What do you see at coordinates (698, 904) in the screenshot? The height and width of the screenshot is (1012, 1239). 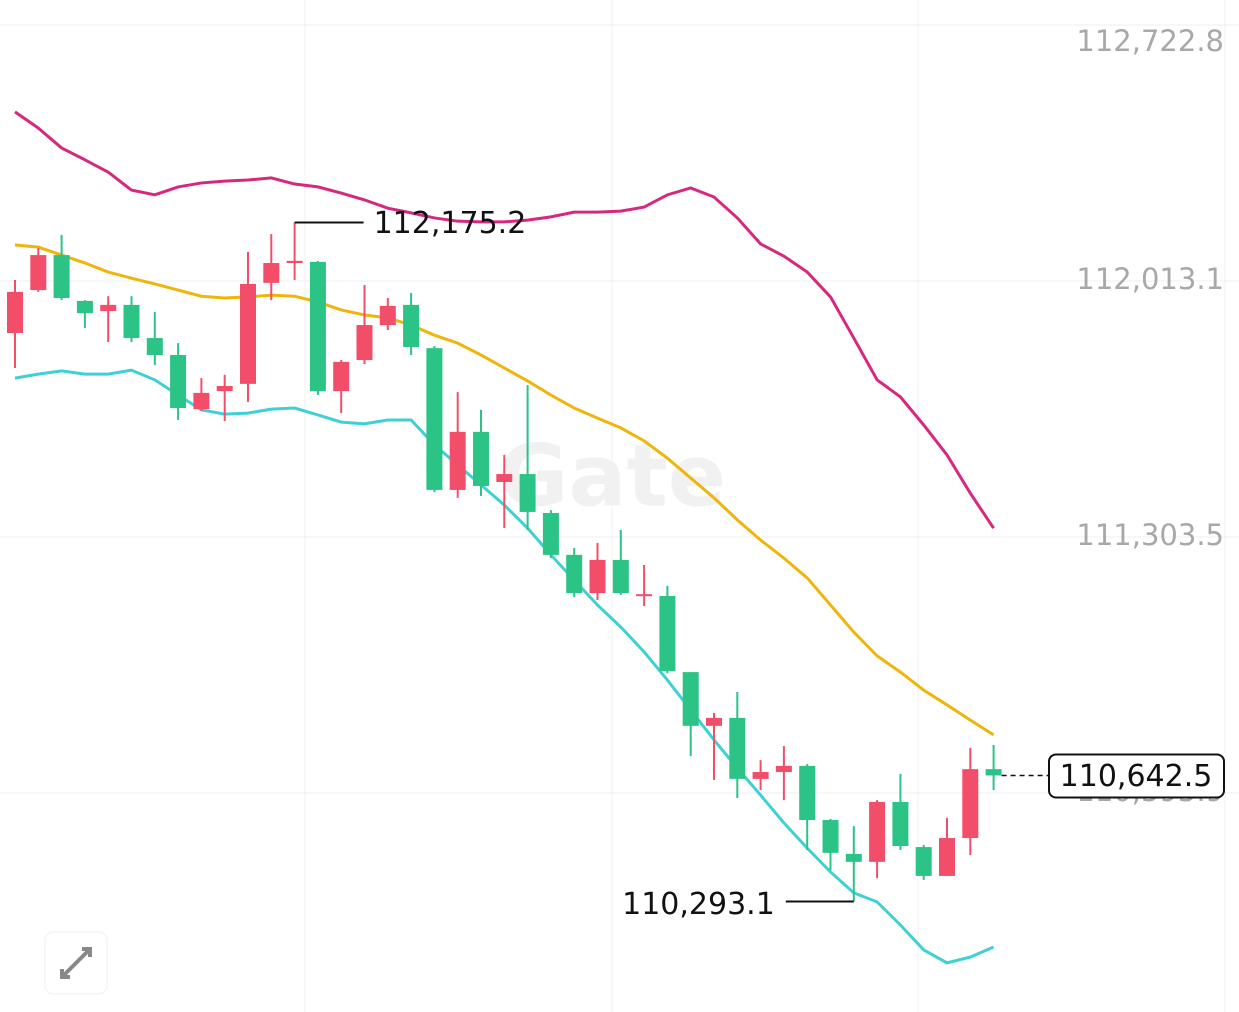 I see `low-label: 110,293.1` at bounding box center [698, 904].